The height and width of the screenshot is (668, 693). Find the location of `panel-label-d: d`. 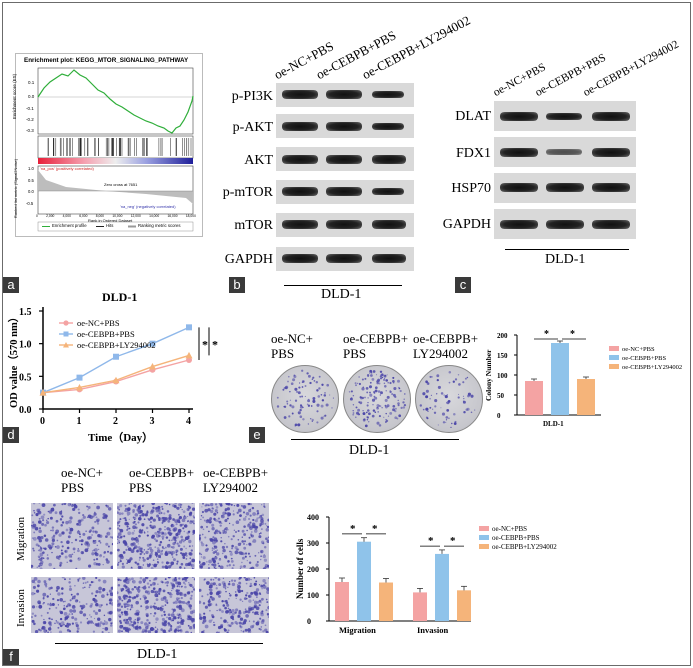

panel-label-d: d is located at coordinates (11, 435).